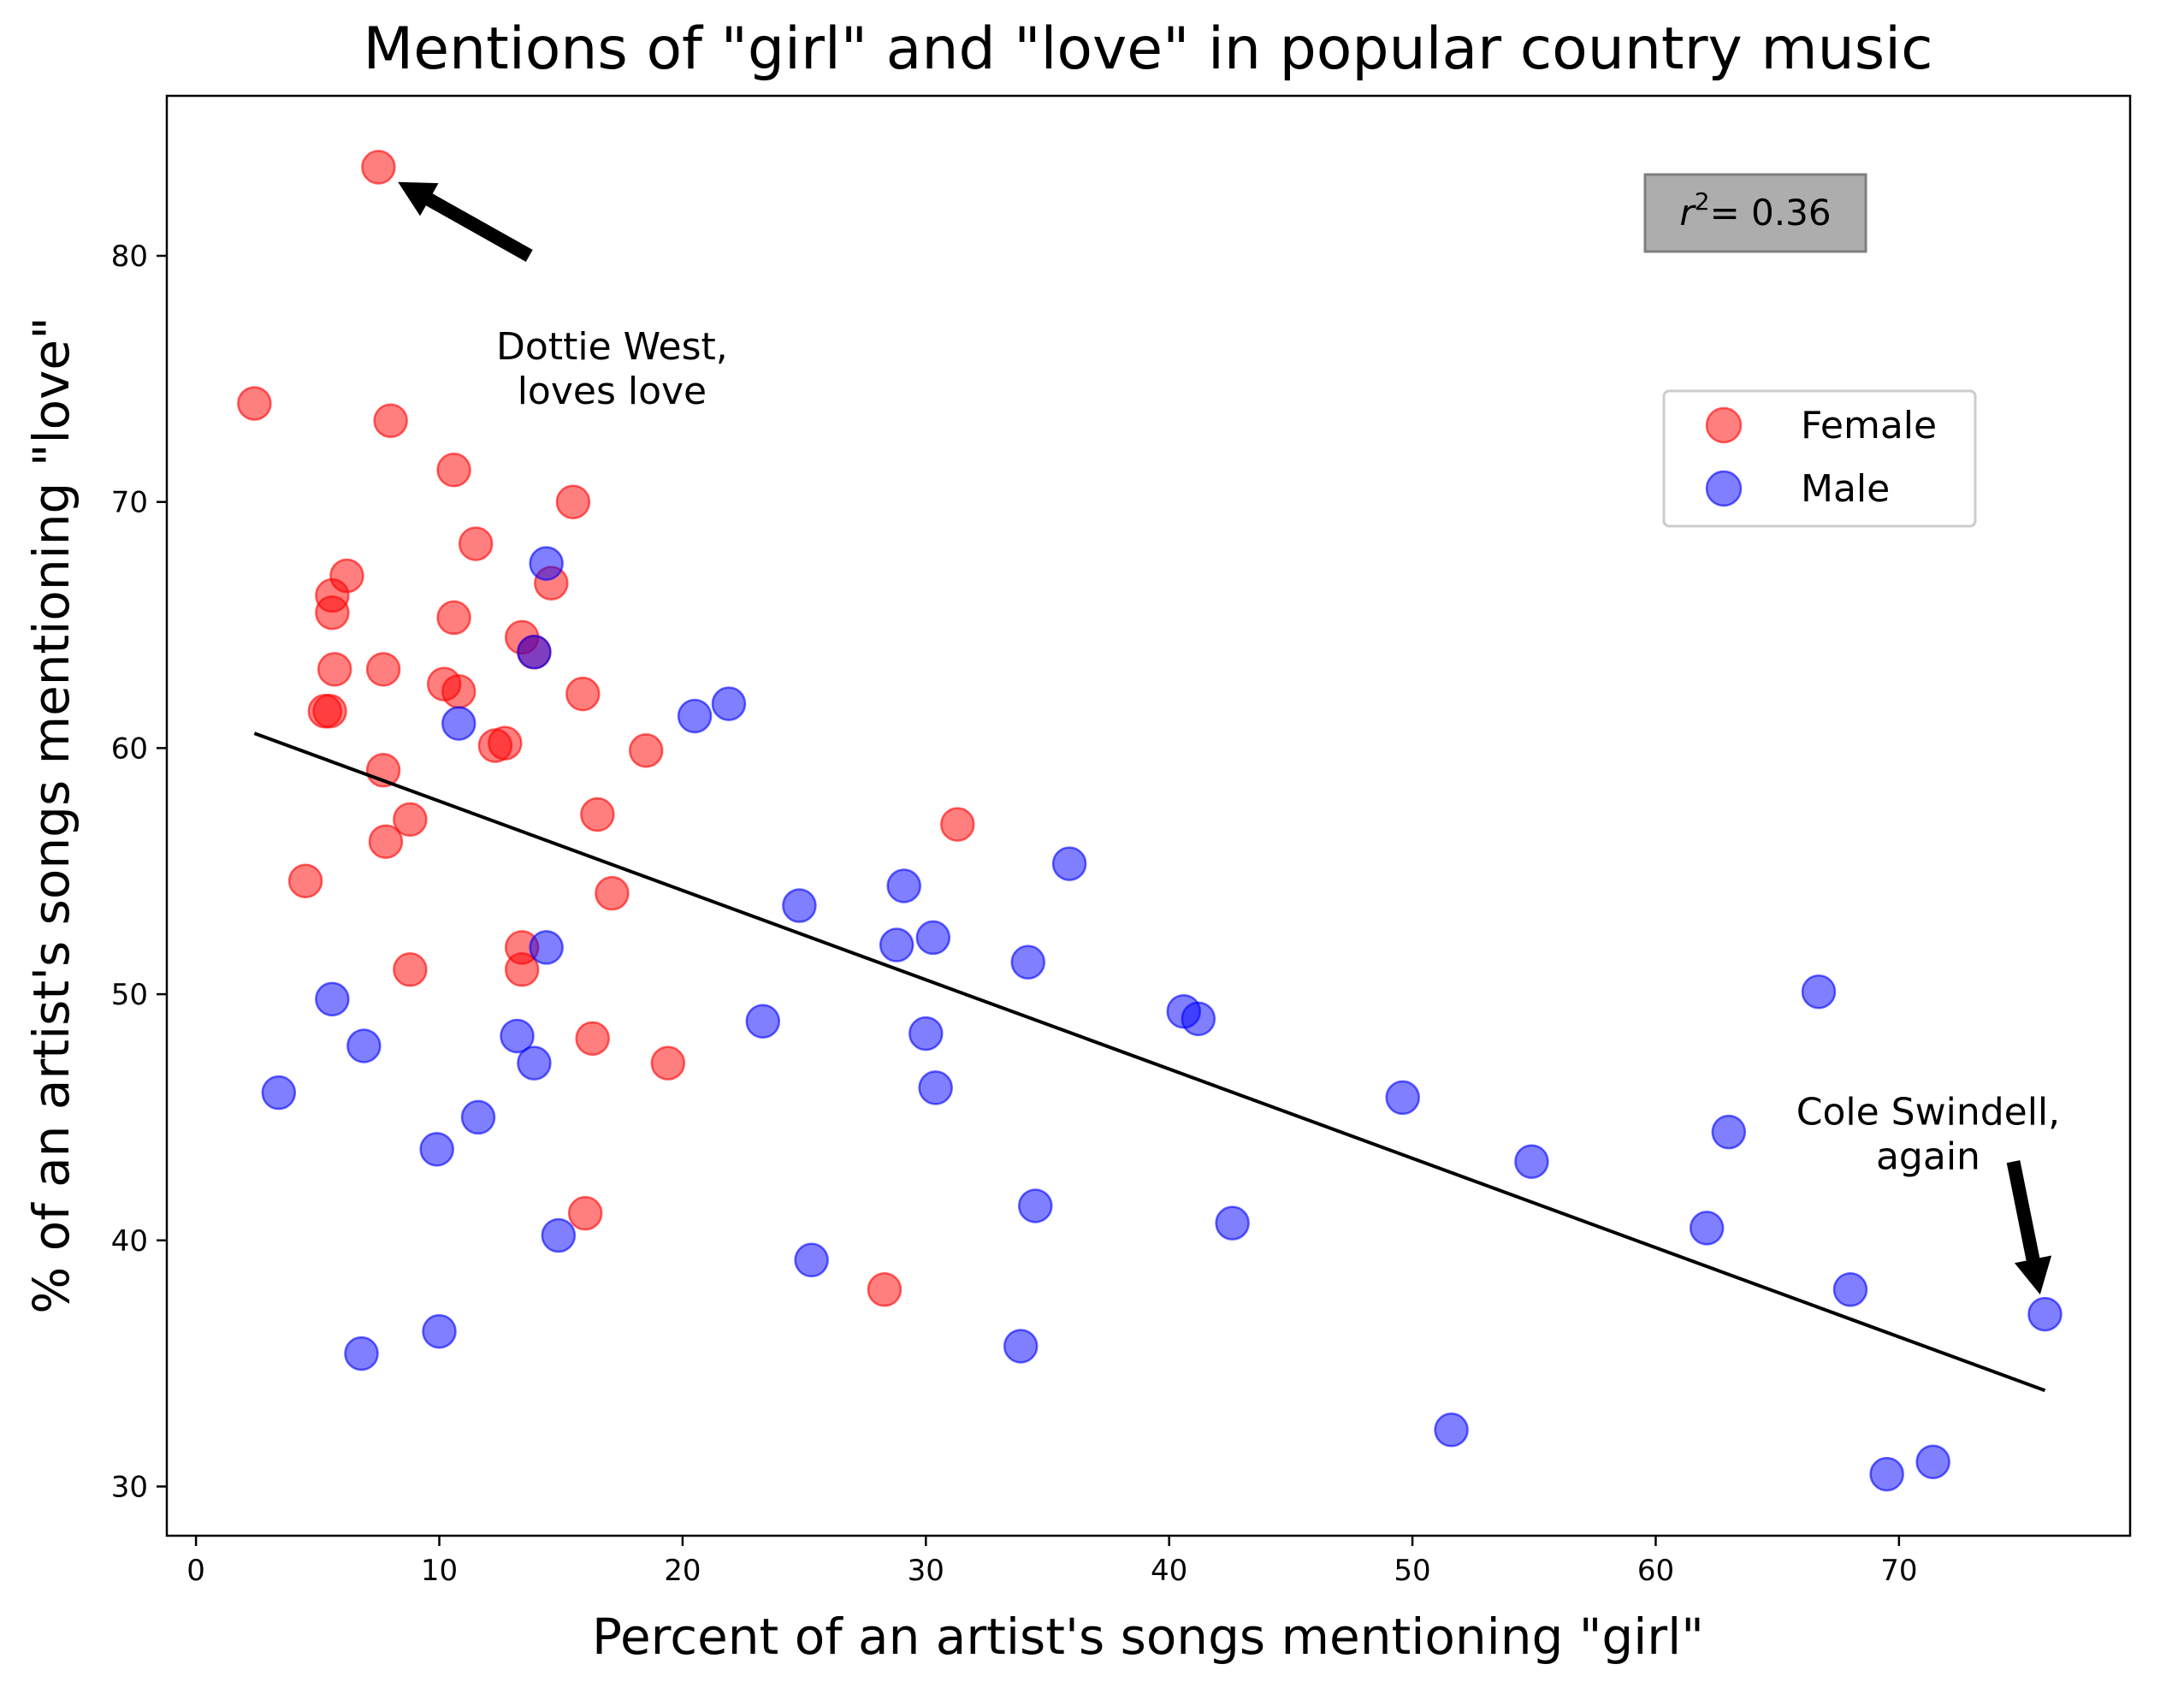  What do you see at coordinates (195, 1571) in the screenshot?
I see `x-tick-label: 0` at bounding box center [195, 1571].